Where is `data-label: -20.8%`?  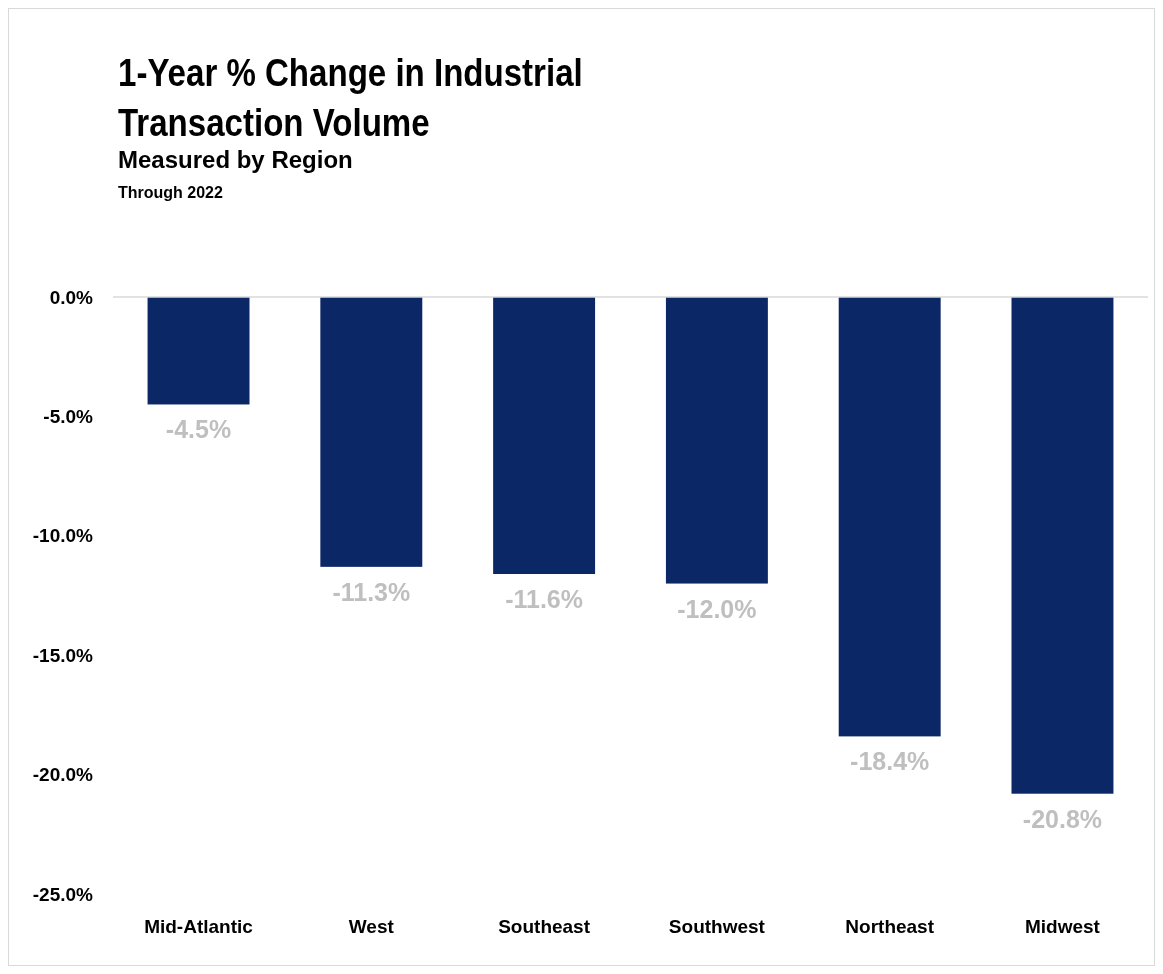 data-label: -20.8% is located at coordinates (1062, 818).